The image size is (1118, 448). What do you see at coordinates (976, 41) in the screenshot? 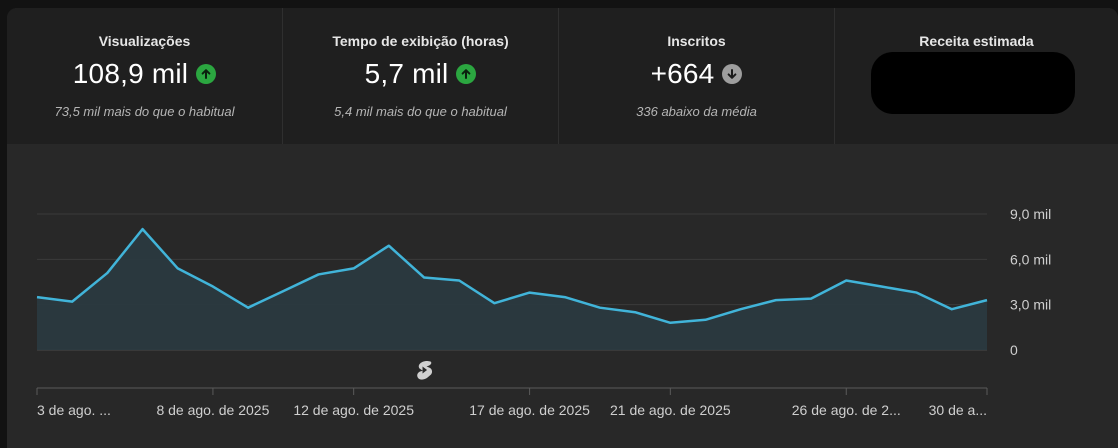
I see `revenue-title: Receita estimada` at bounding box center [976, 41].